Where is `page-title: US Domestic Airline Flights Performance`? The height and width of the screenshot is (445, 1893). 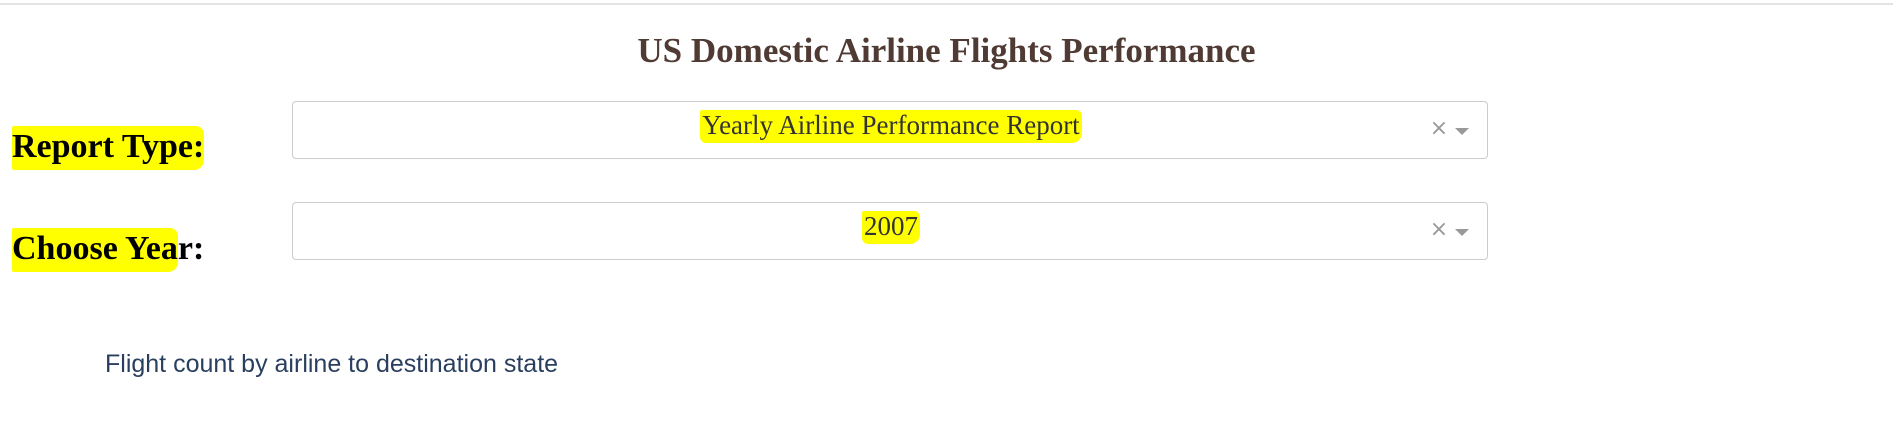
page-title: US Domestic Airline Flights Performance is located at coordinates (946, 50).